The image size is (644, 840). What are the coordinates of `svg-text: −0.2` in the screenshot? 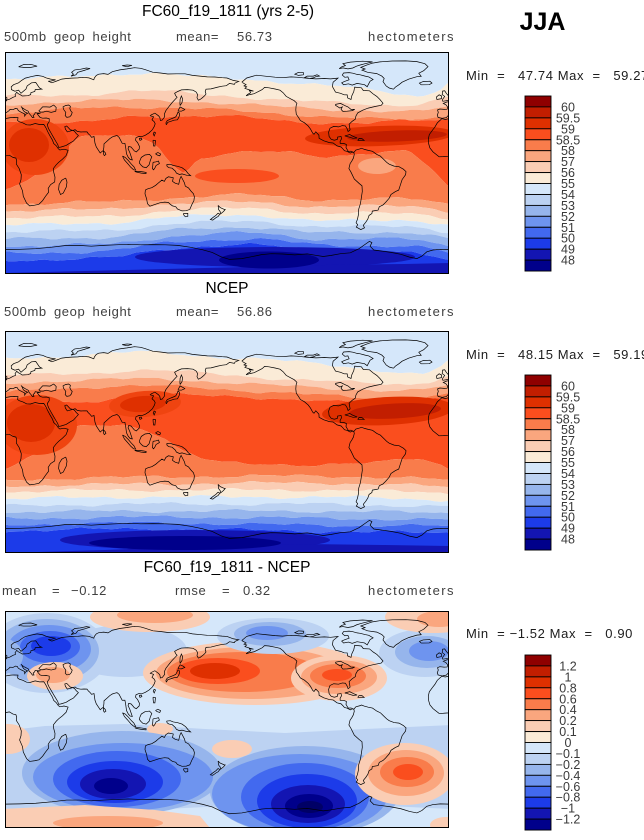 It's located at (568, 765).